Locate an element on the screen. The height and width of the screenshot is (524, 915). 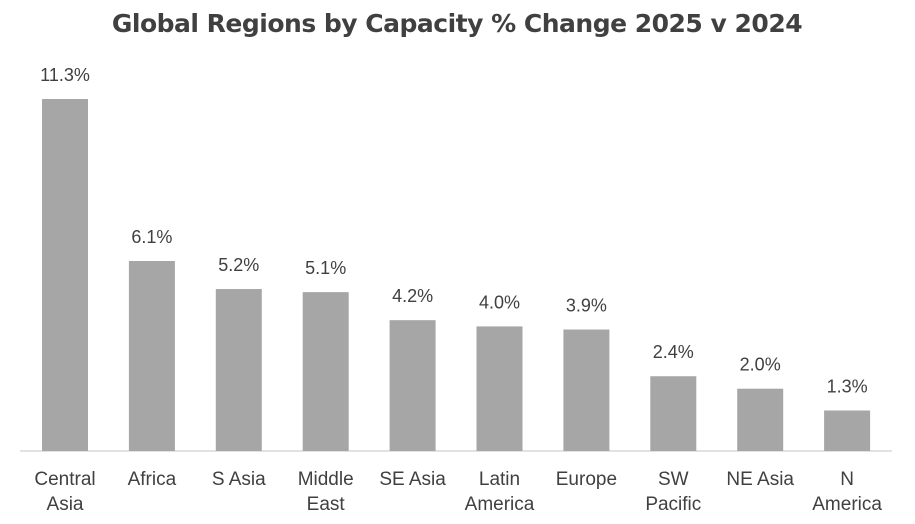
value-label: 5.1% is located at coordinates (325, 268).